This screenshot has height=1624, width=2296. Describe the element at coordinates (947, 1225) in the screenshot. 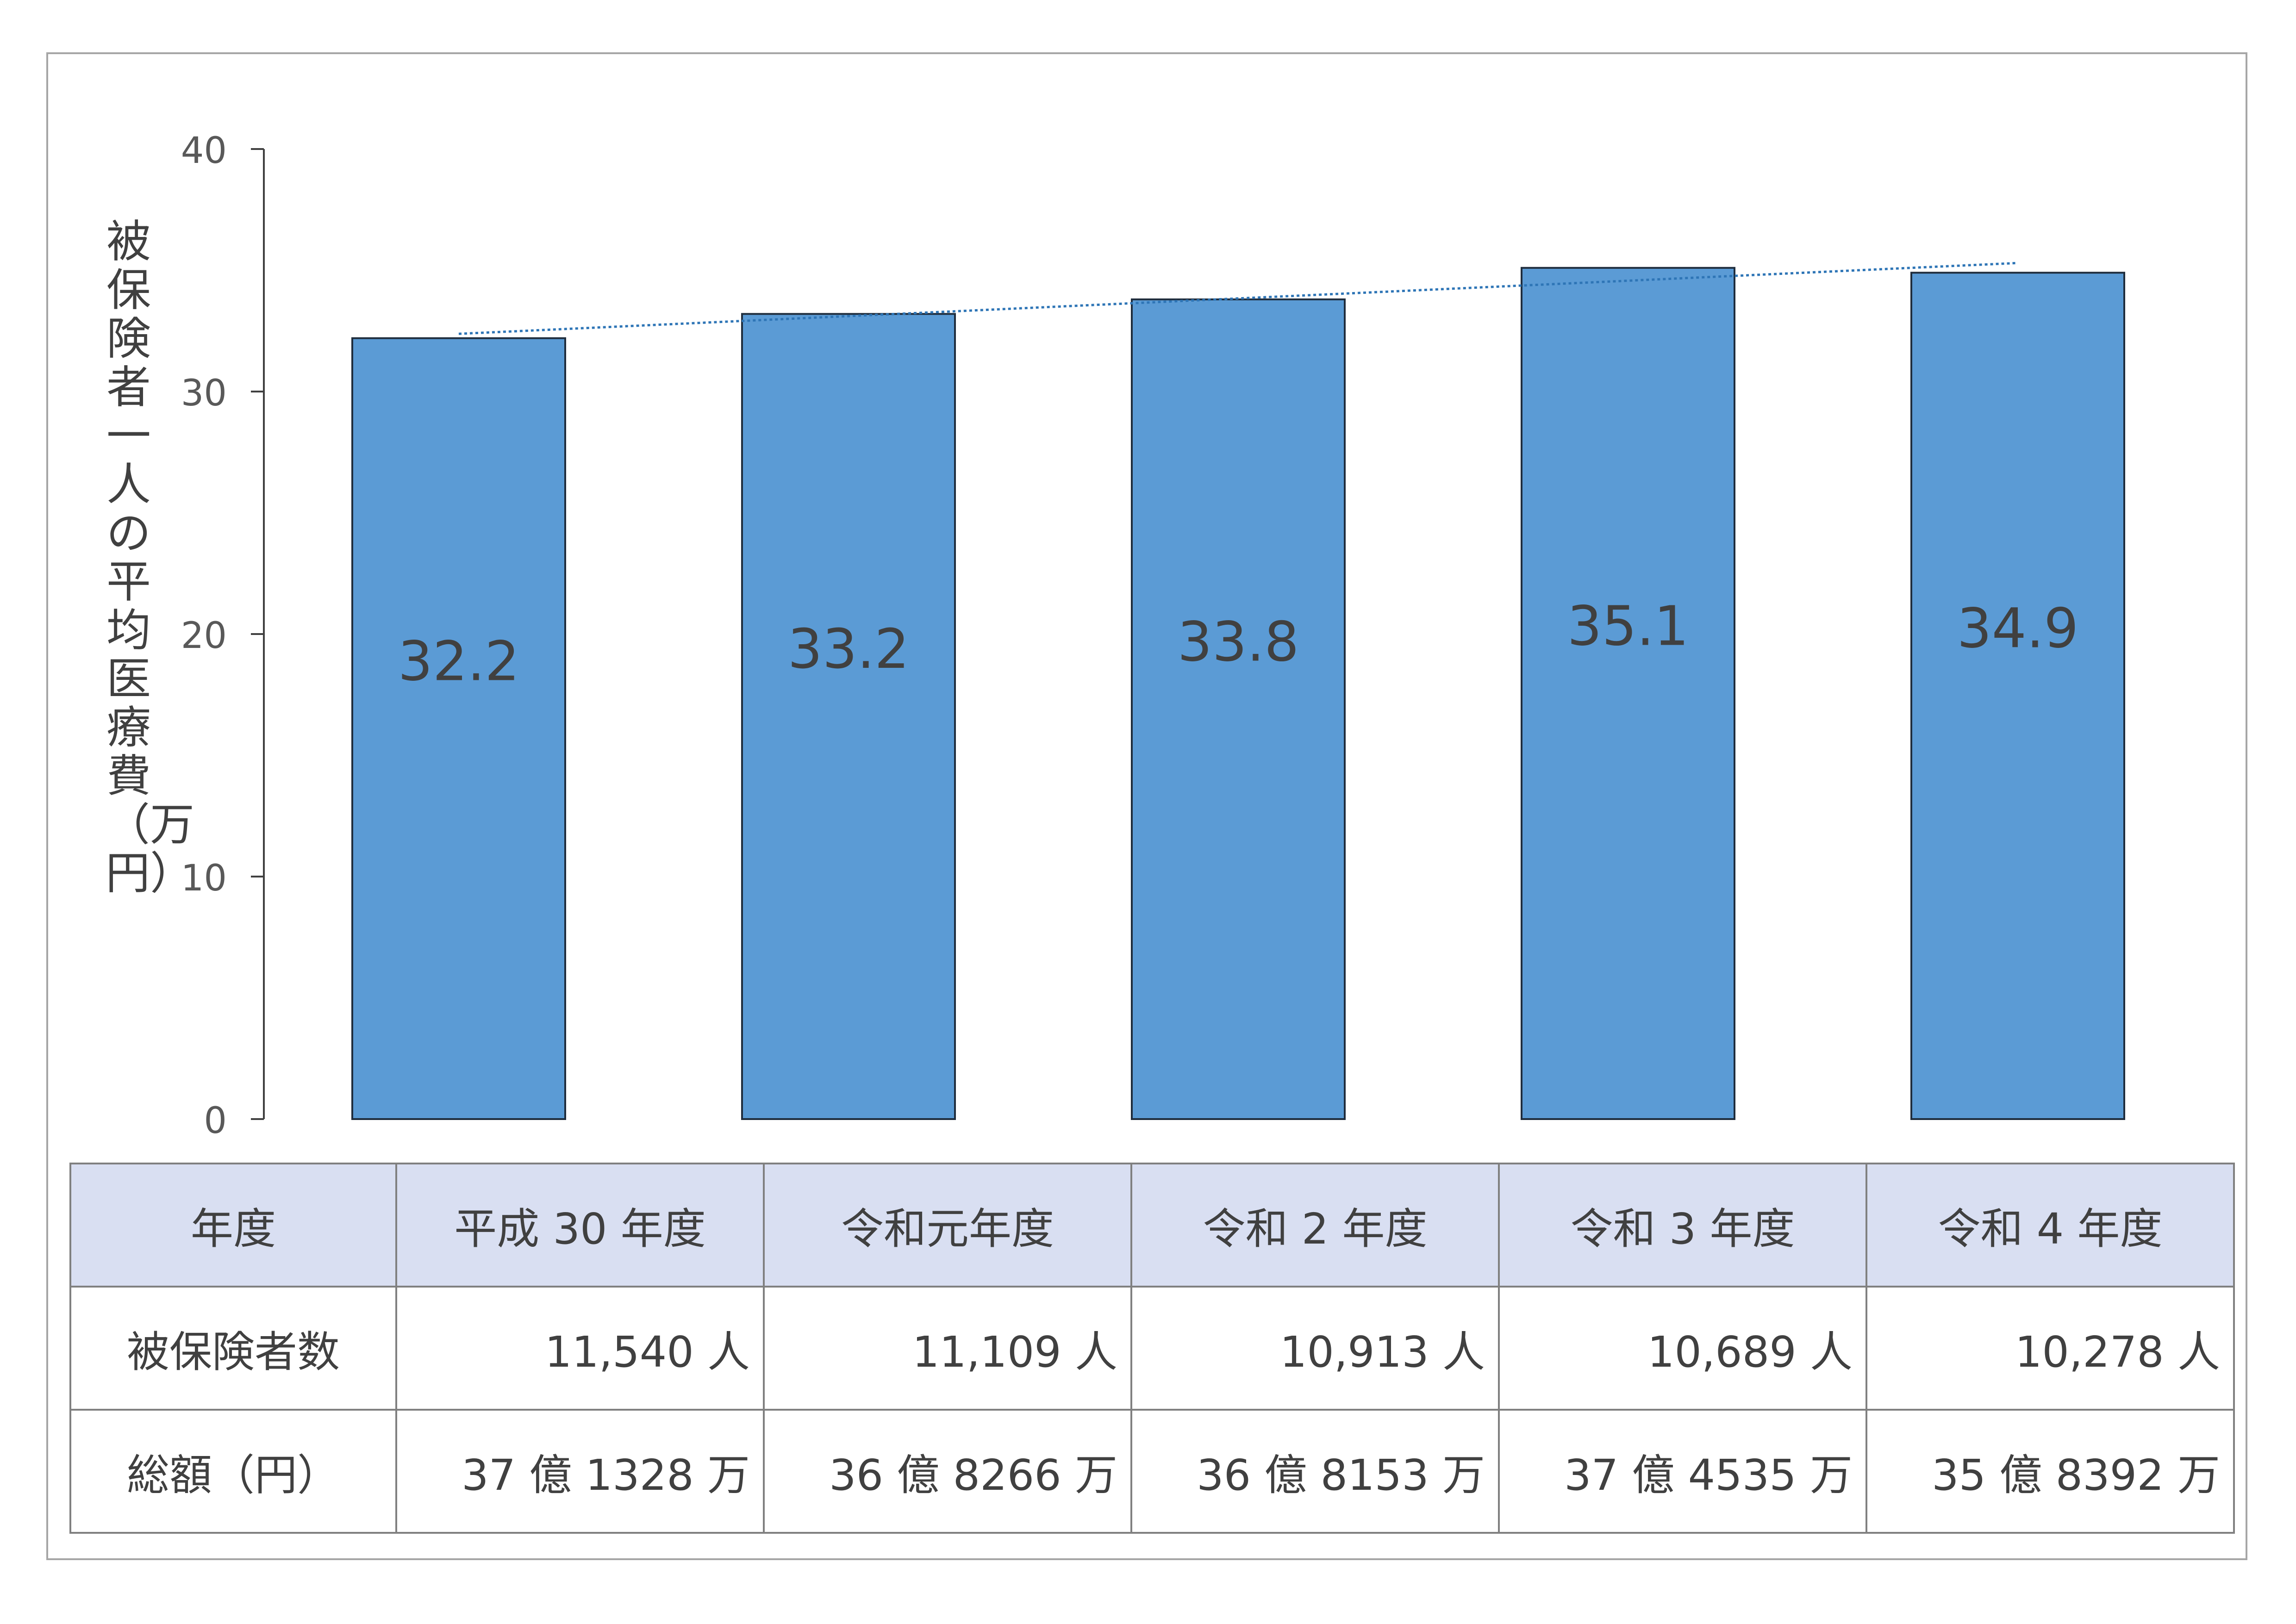

I see `header-cell: 令和元年度` at that location.